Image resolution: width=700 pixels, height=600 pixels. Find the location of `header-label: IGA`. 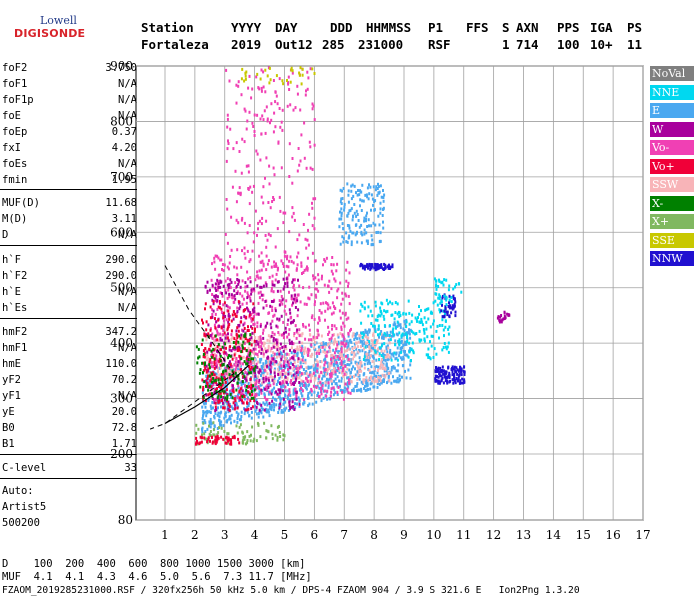

header-label: IGA is located at coordinates (601, 27).